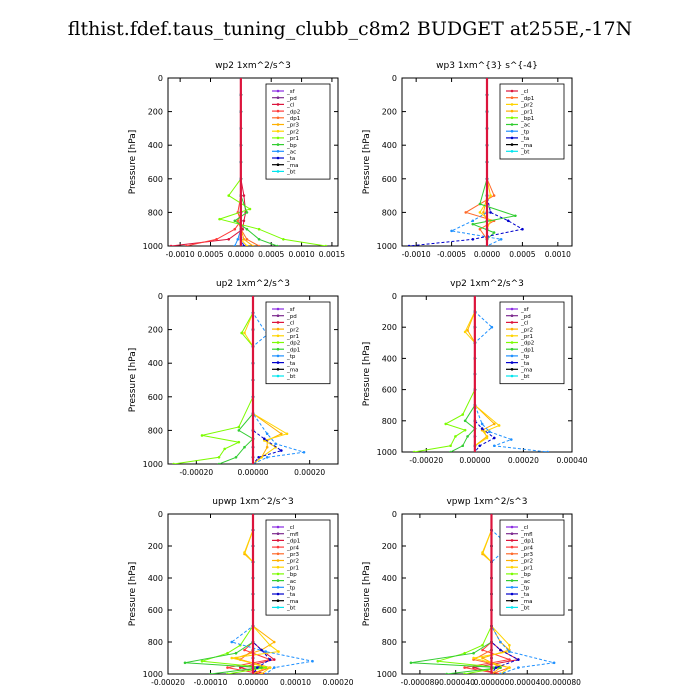 The image size is (700, 700). I want to click on x-tick-label: -0.000080, so click(420, 682).